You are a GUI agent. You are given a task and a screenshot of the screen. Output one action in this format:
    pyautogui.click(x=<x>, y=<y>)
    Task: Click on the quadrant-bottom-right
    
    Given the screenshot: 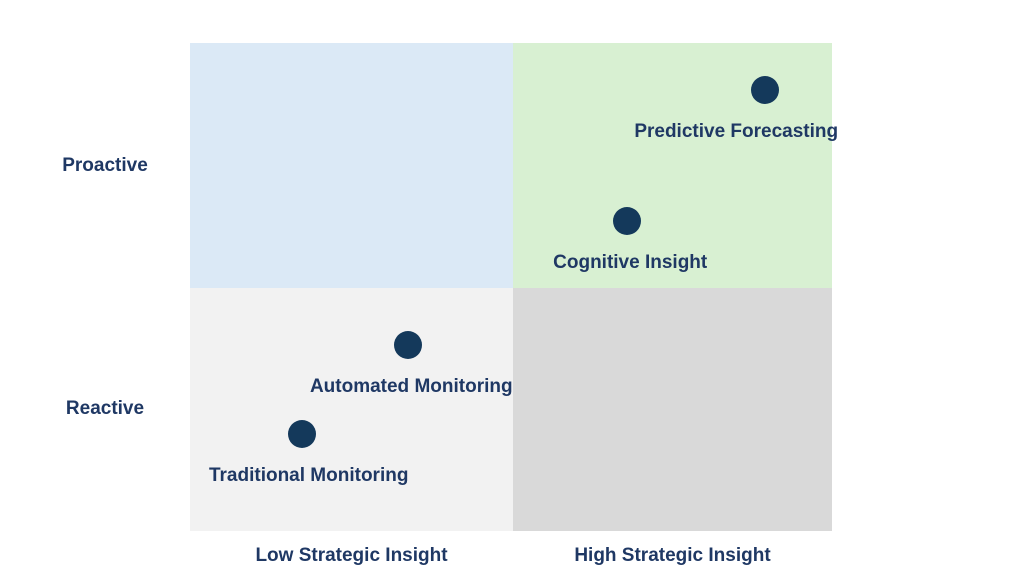 What is the action you would take?
    pyautogui.click(x=672, y=409)
    